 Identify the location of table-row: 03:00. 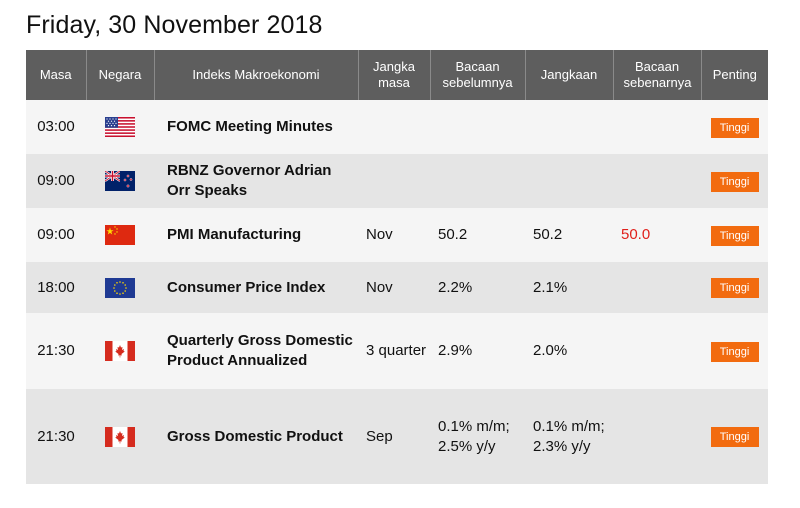
(397, 127).